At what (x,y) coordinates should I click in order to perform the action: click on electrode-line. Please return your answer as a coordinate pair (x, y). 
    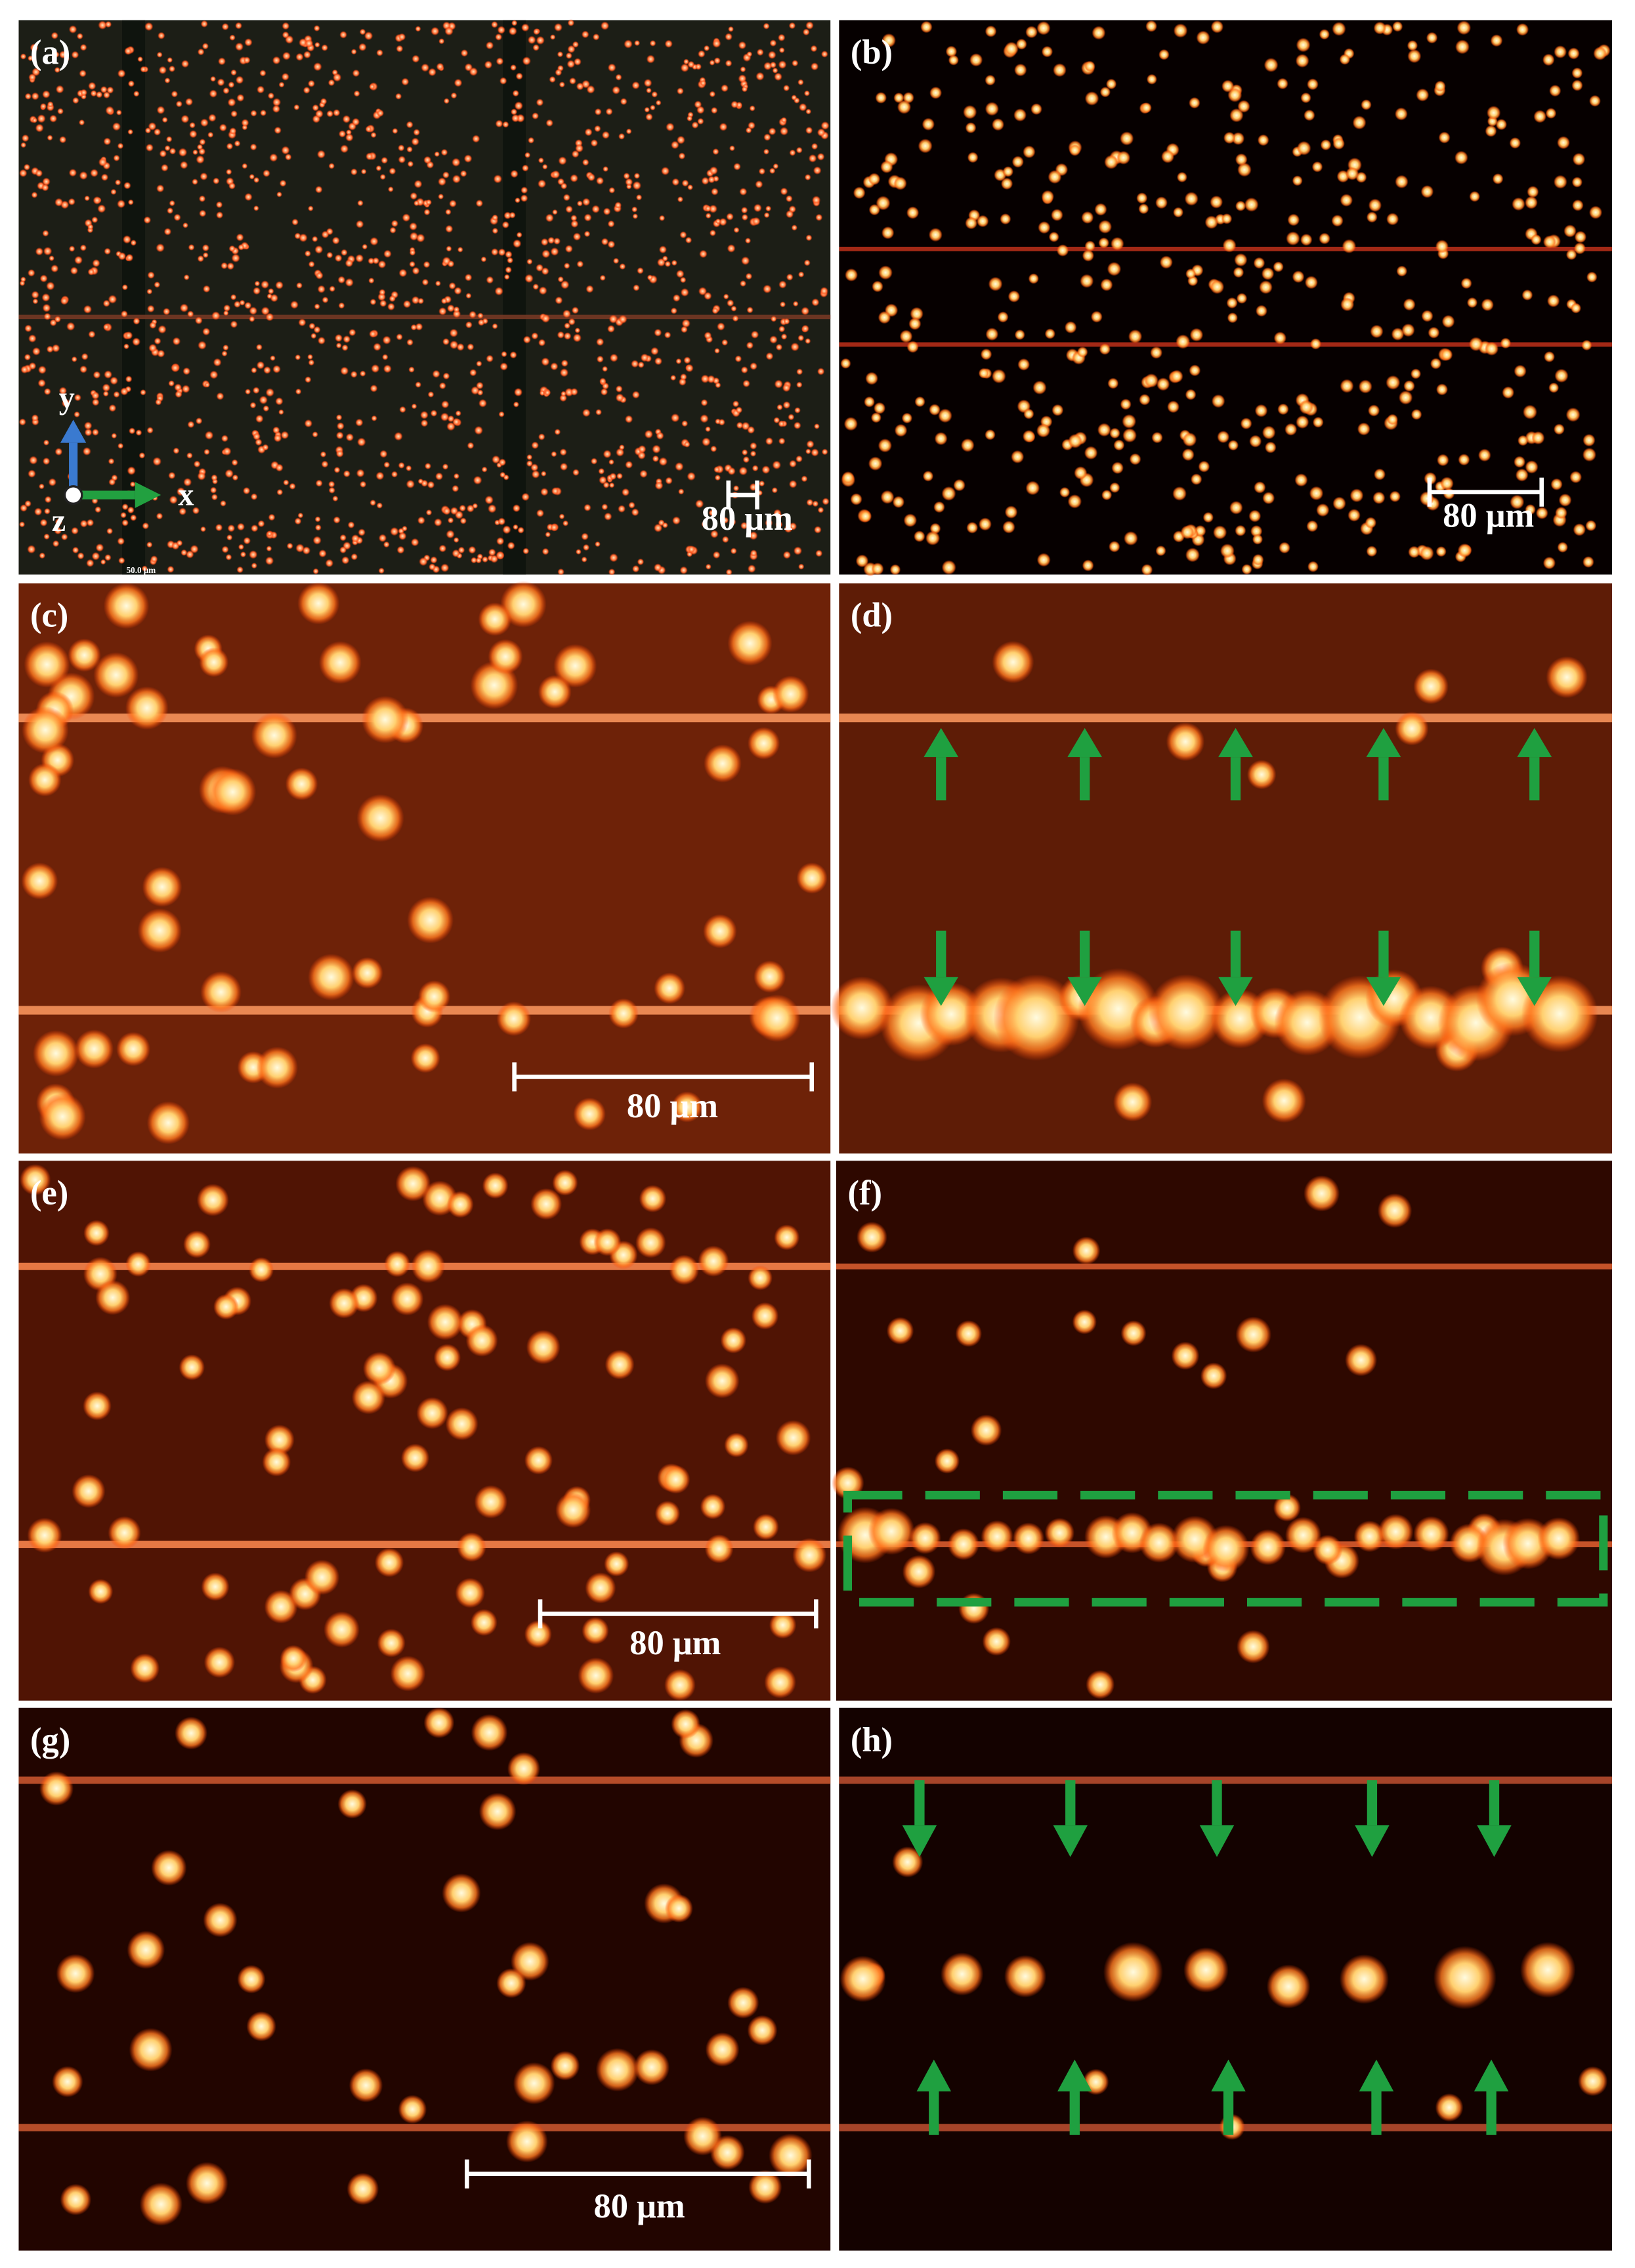
    Looking at the image, I should click on (424, 317).